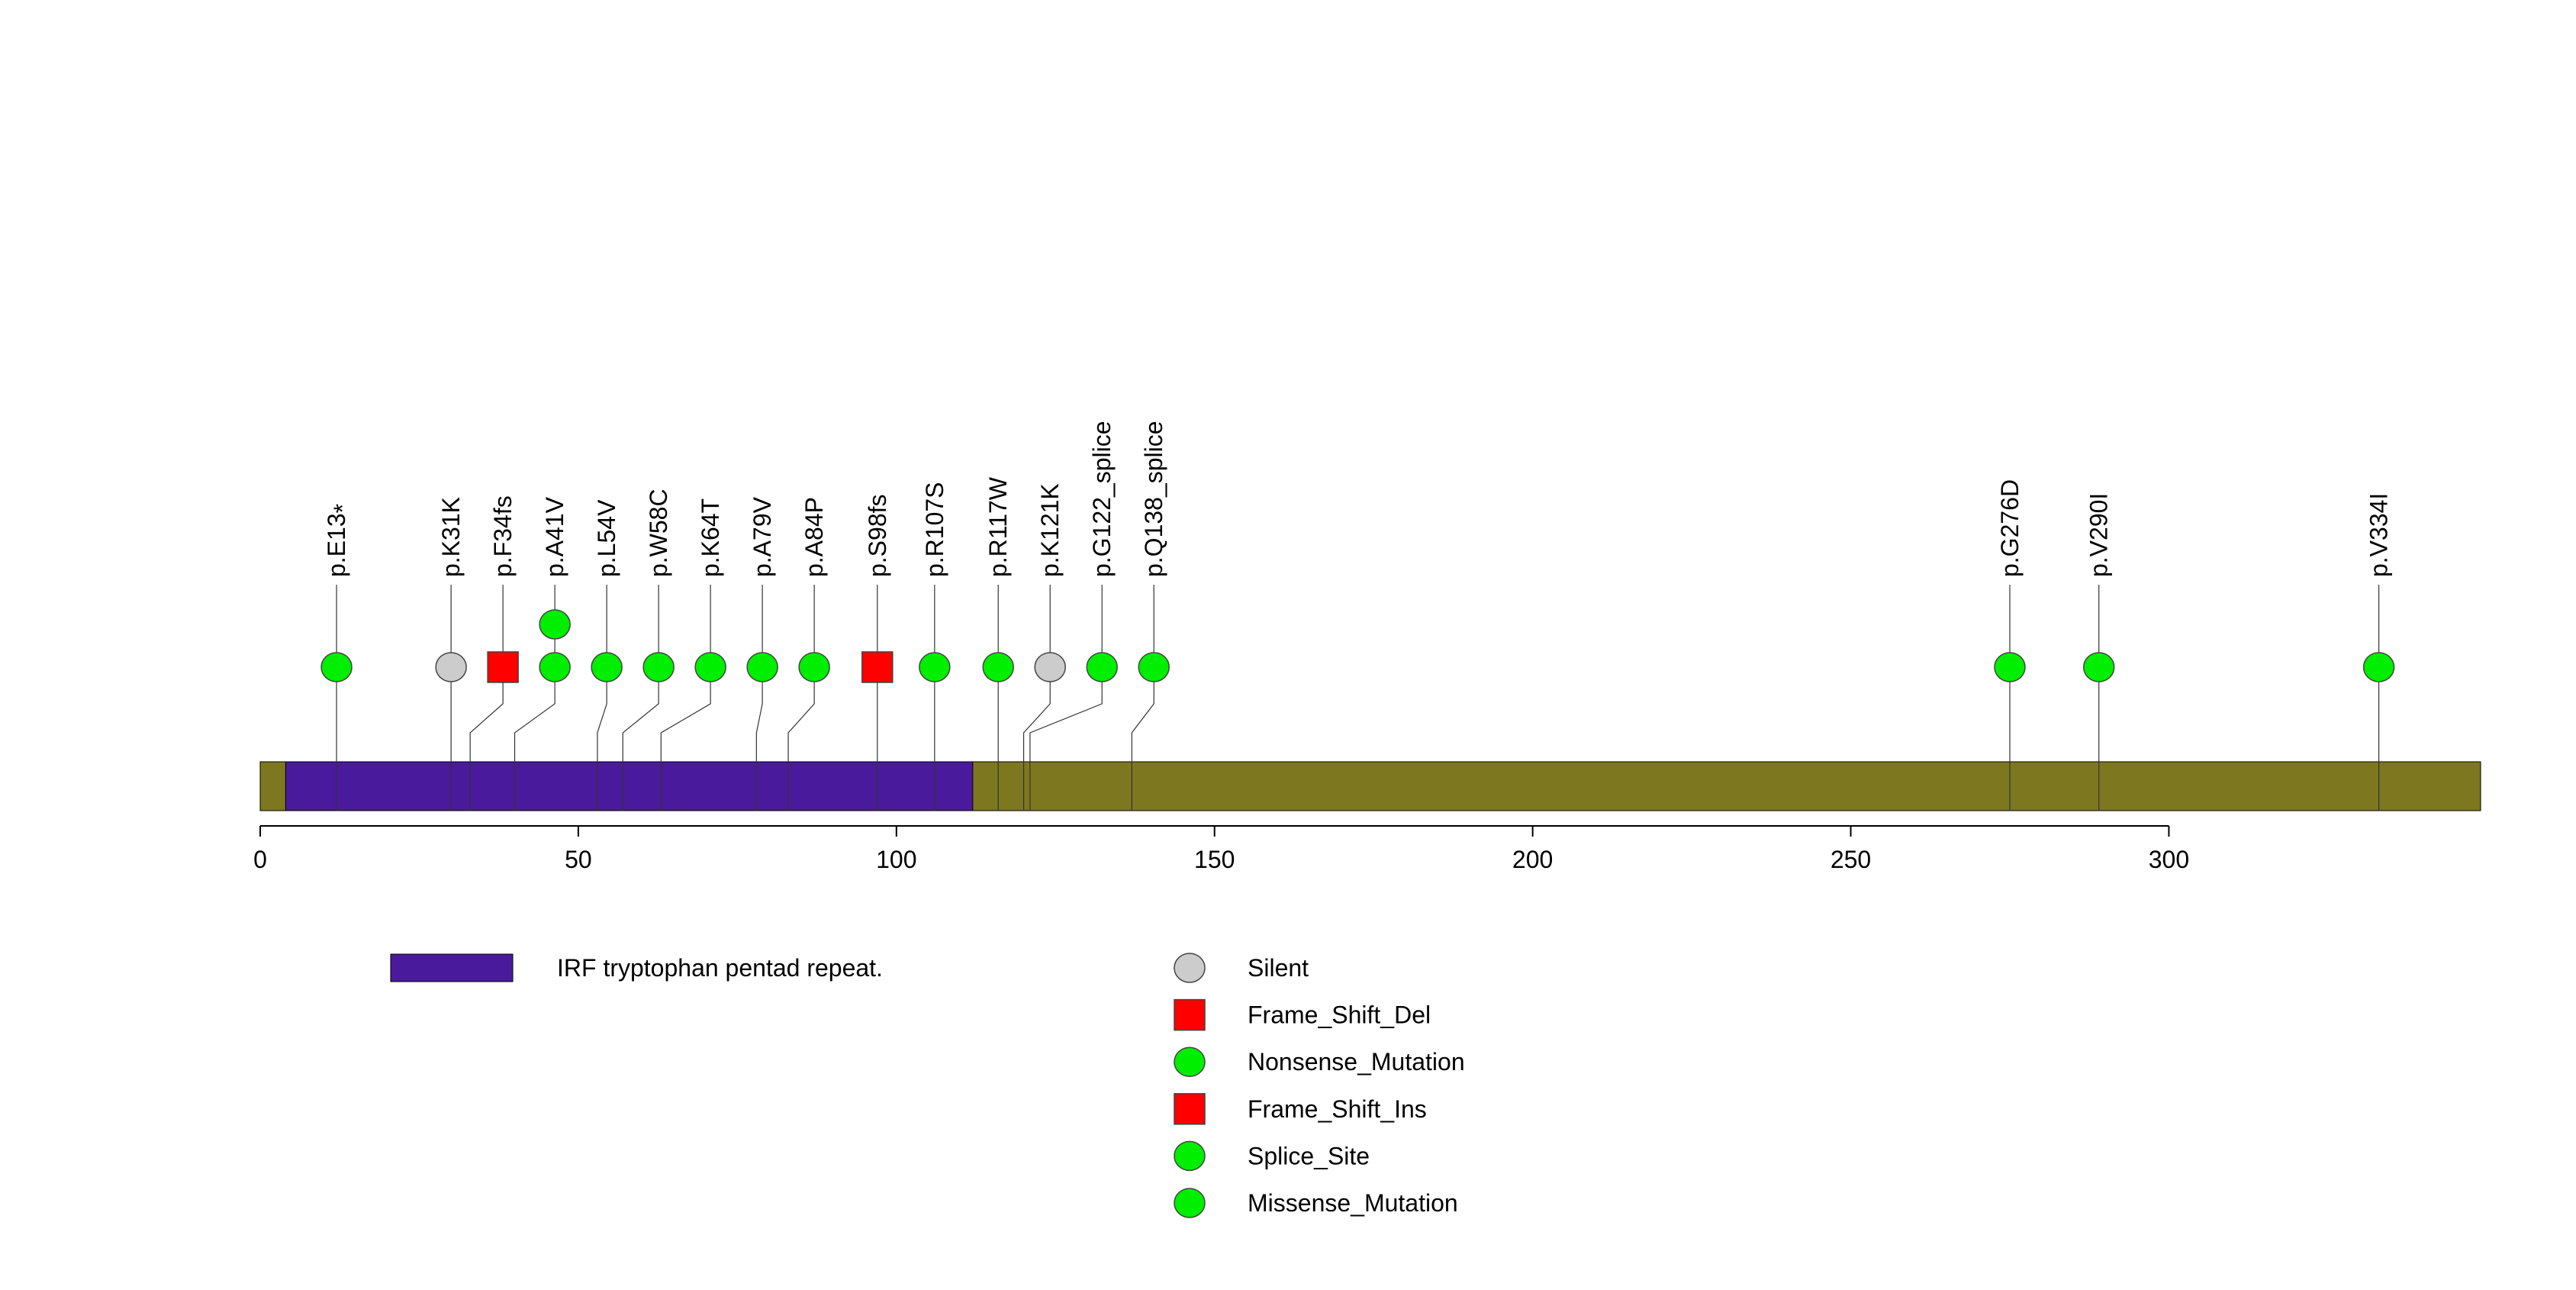 This screenshot has height=1290, width=2576. I want to click on legend-label: Frame_Shift_Ins, so click(1337, 1109).